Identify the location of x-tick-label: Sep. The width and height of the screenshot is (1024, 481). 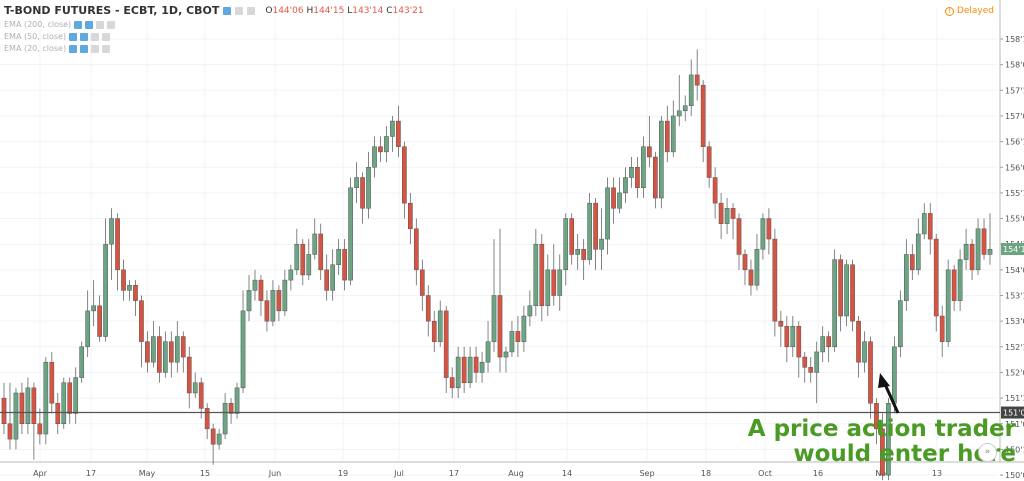
(646, 473).